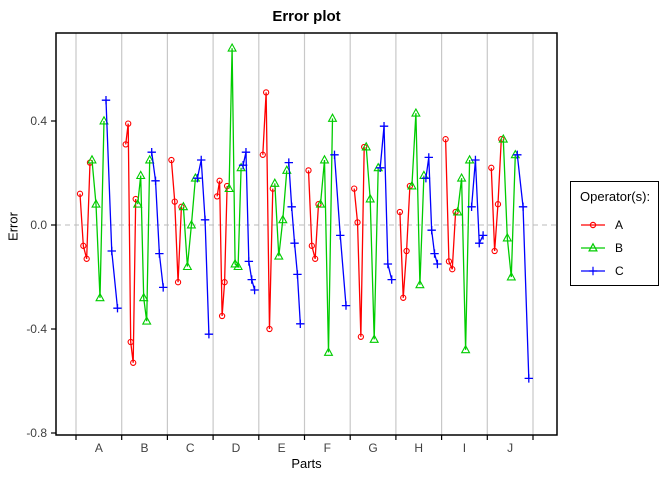  I want to click on legend-entry-operator-c: C, so click(619, 270).